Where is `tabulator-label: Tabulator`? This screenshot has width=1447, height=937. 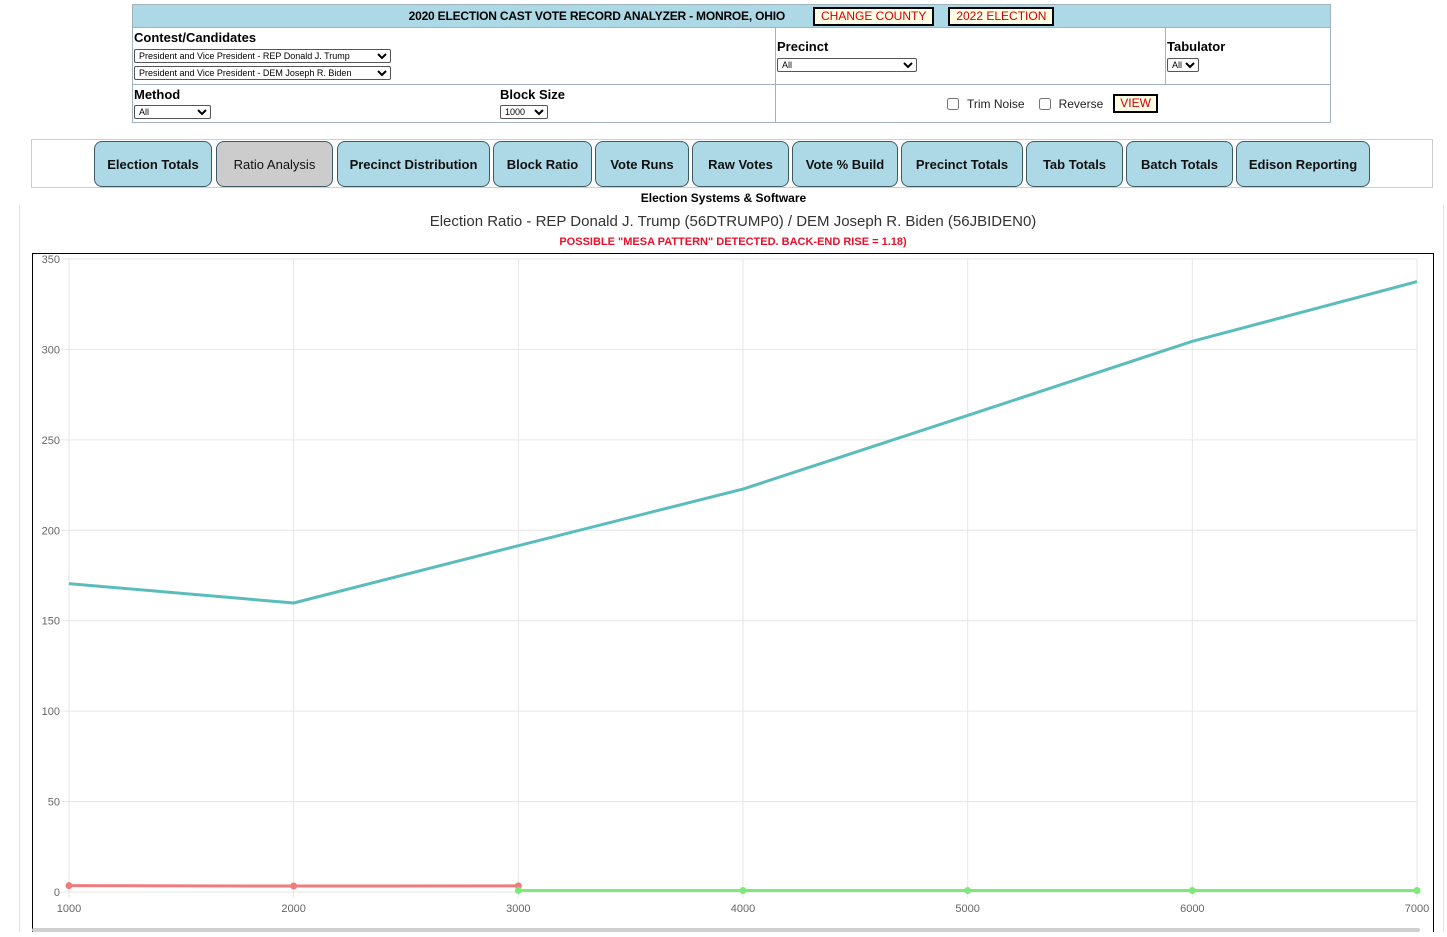 tabulator-label: Tabulator is located at coordinates (1196, 46).